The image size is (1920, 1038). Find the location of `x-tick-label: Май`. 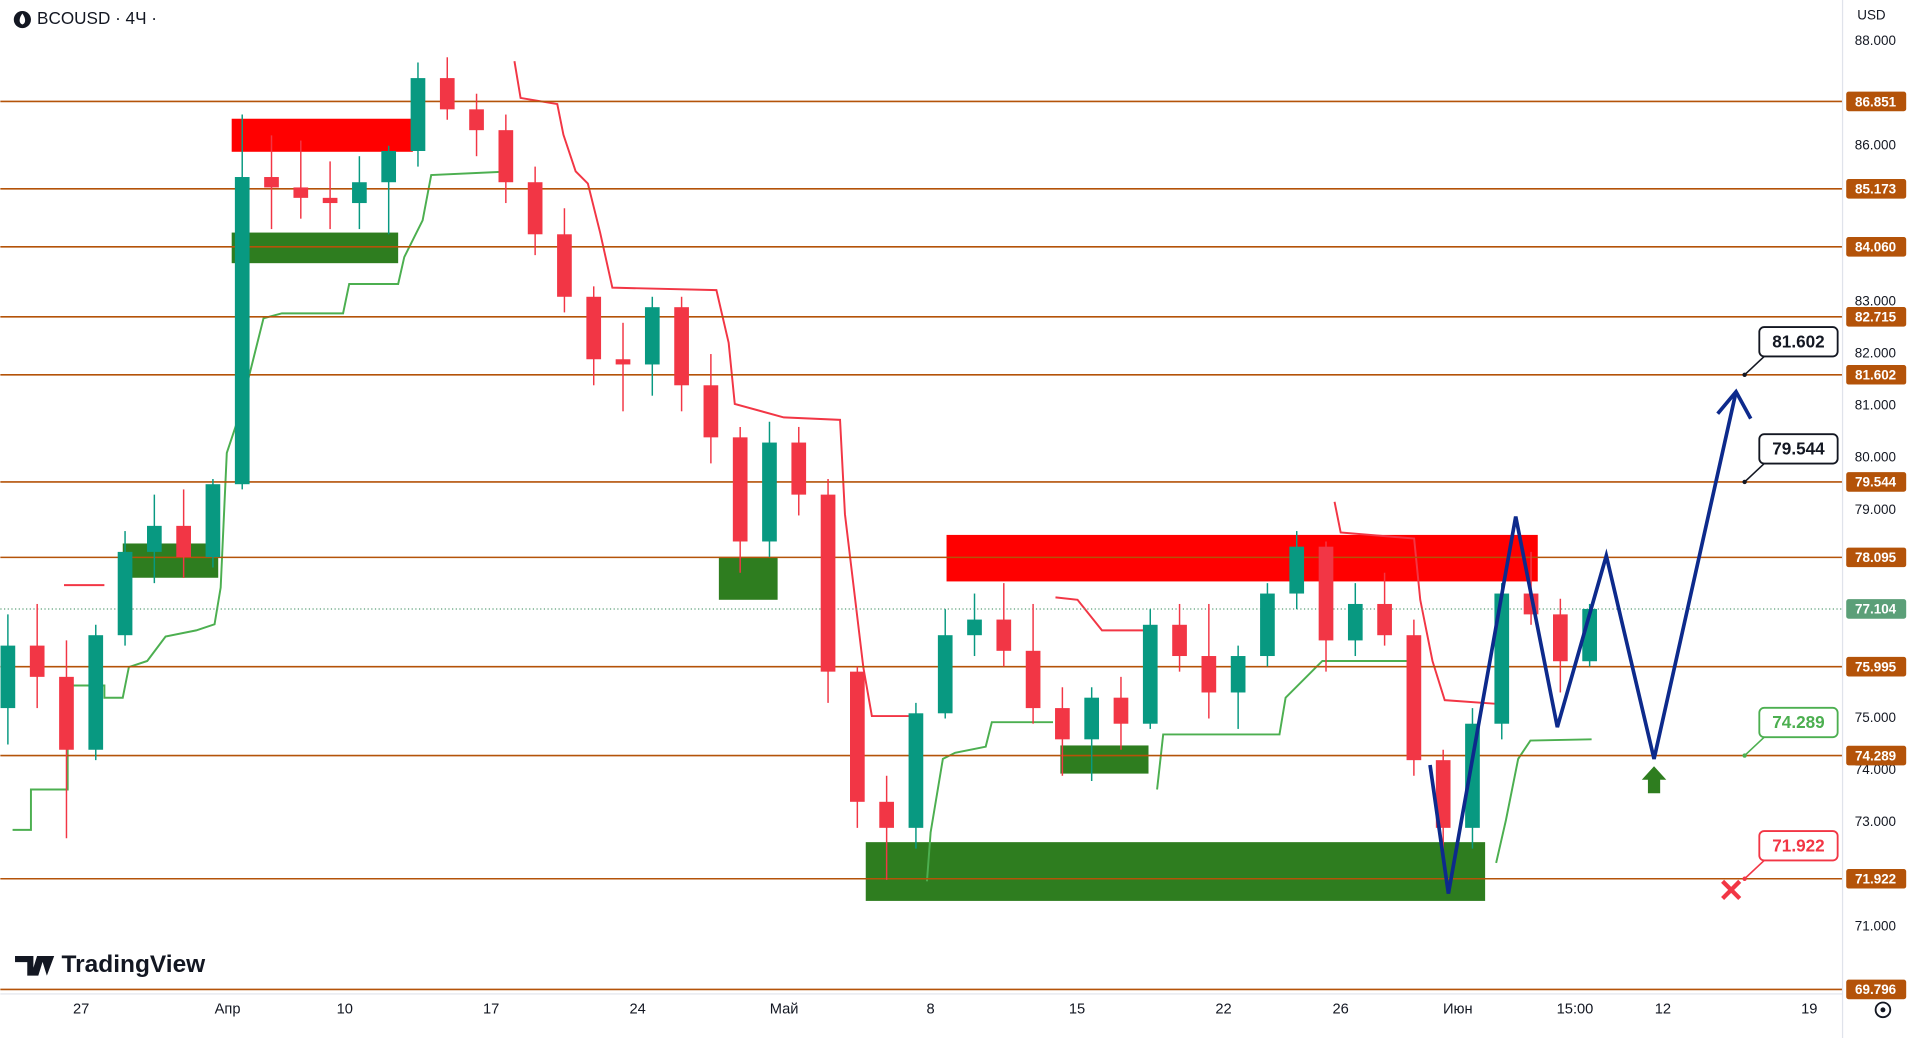

x-tick-label: Май is located at coordinates (784, 1010).